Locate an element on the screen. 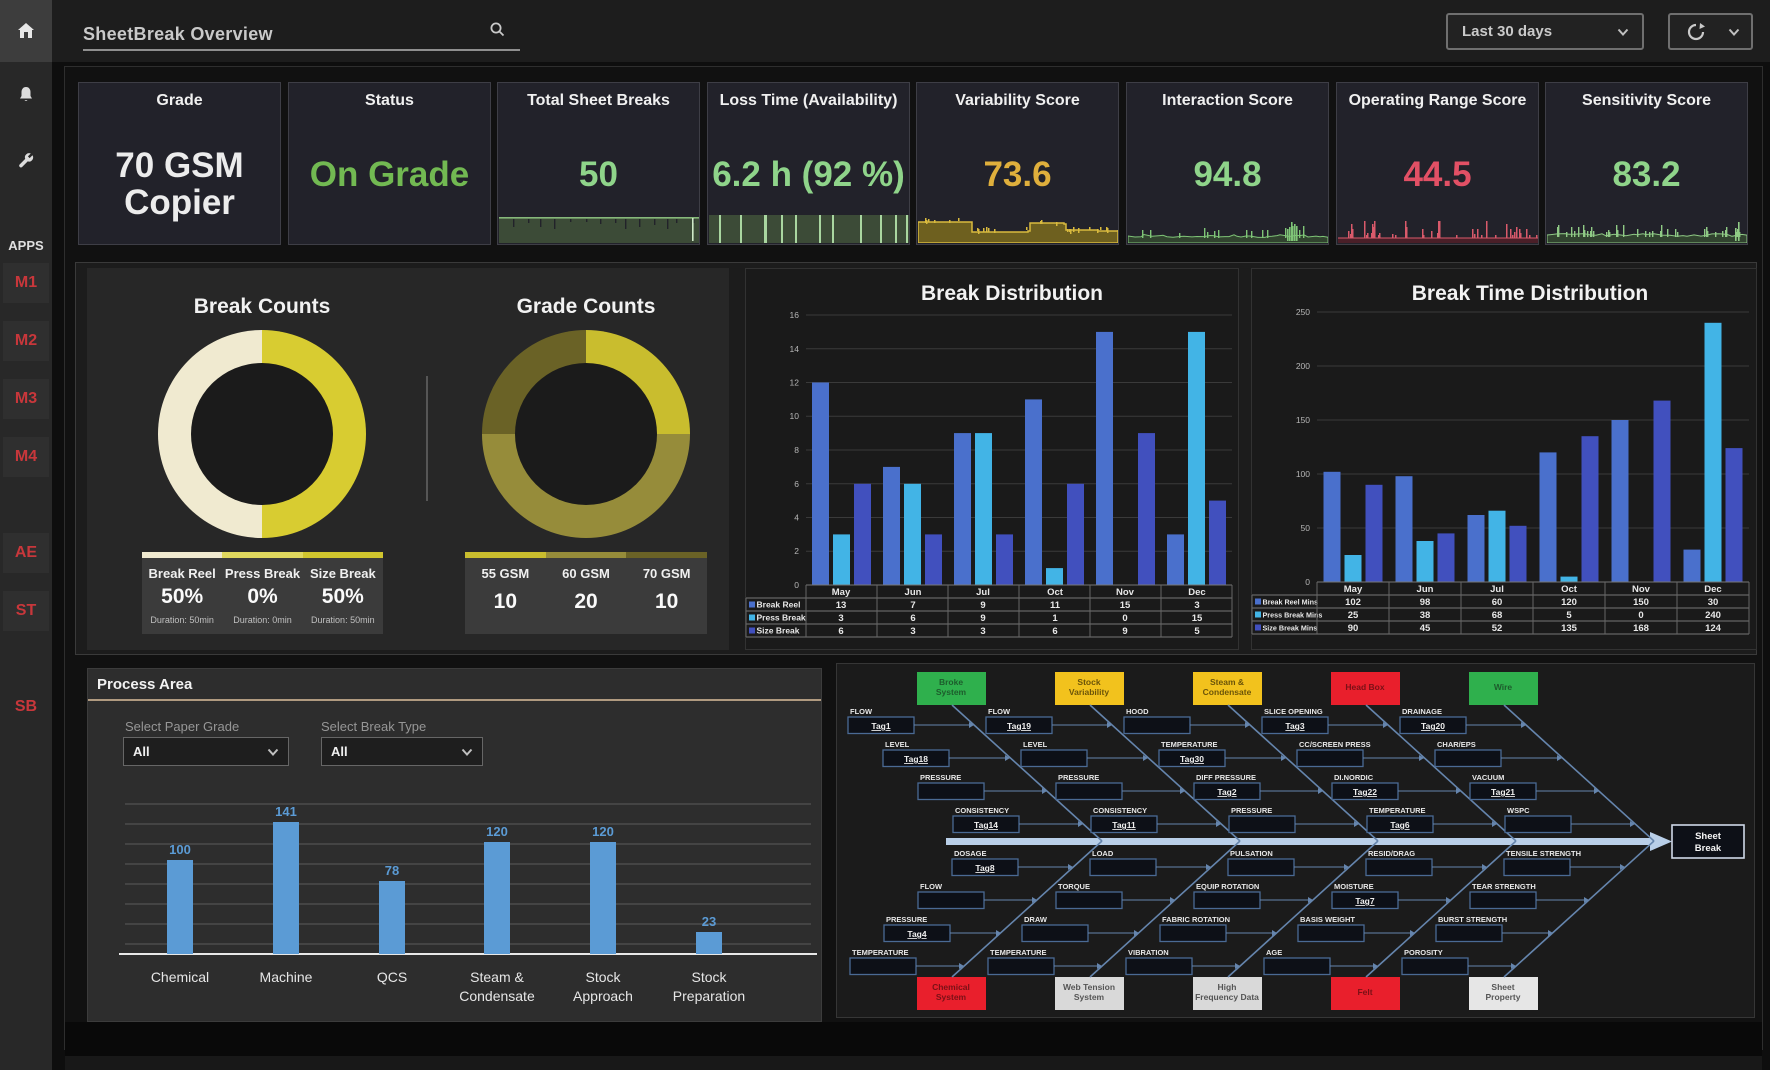  svg-text: POROSITY is located at coordinates (1423, 952).